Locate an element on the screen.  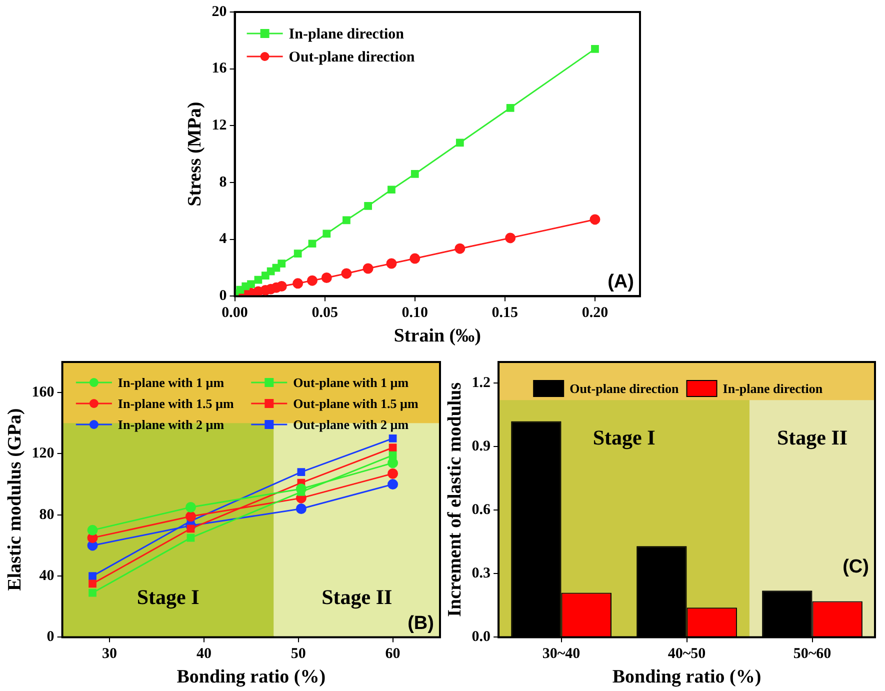
legend-label: Out-plane with 1.5 µm is located at coordinates (356, 403).